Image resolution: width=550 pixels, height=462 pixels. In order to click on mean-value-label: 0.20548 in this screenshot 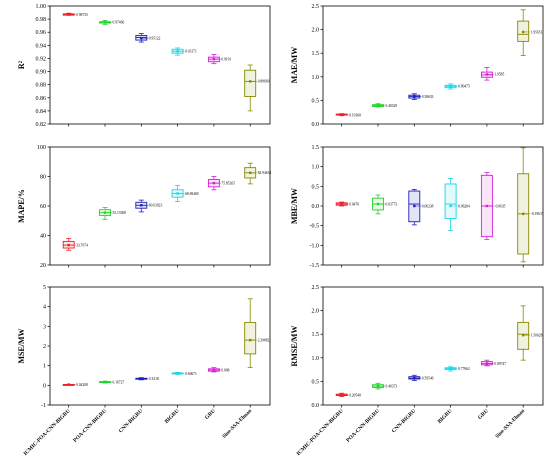, I will do `click(355, 395)`.